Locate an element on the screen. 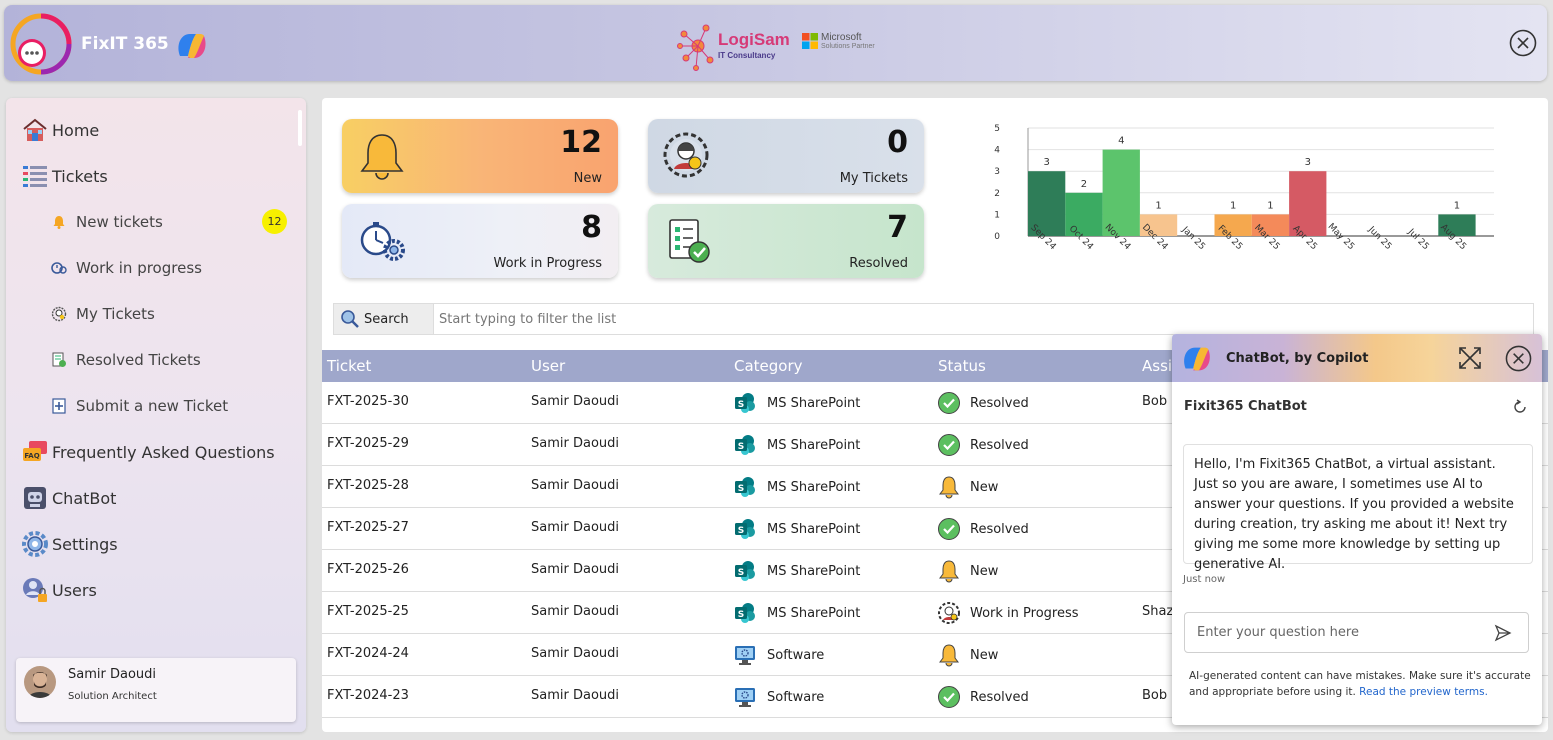 This screenshot has height=740, width=1553. expand-icon is located at coordinates (1470, 358).